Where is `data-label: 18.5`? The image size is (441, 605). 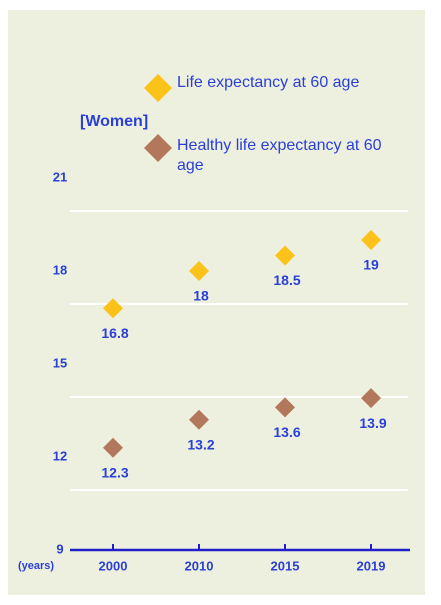 data-label: 18.5 is located at coordinates (286, 280).